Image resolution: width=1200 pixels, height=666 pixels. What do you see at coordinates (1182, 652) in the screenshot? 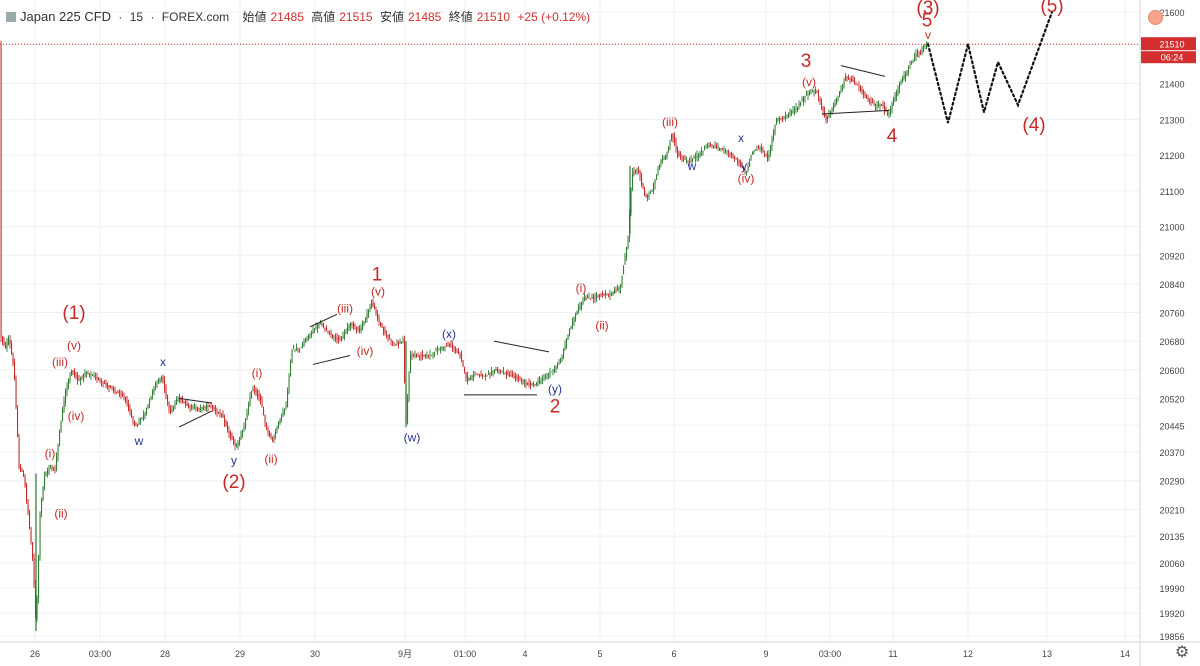
I see `settings-gear-icon: ⚙` at bounding box center [1182, 652].